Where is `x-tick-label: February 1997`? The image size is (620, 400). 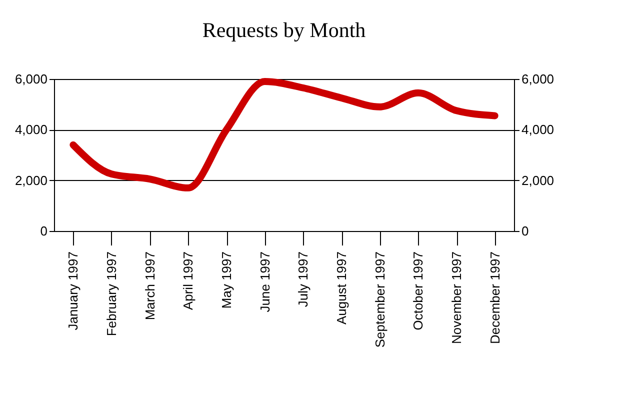
x-tick-label: February 1997 is located at coordinates (111, 294).